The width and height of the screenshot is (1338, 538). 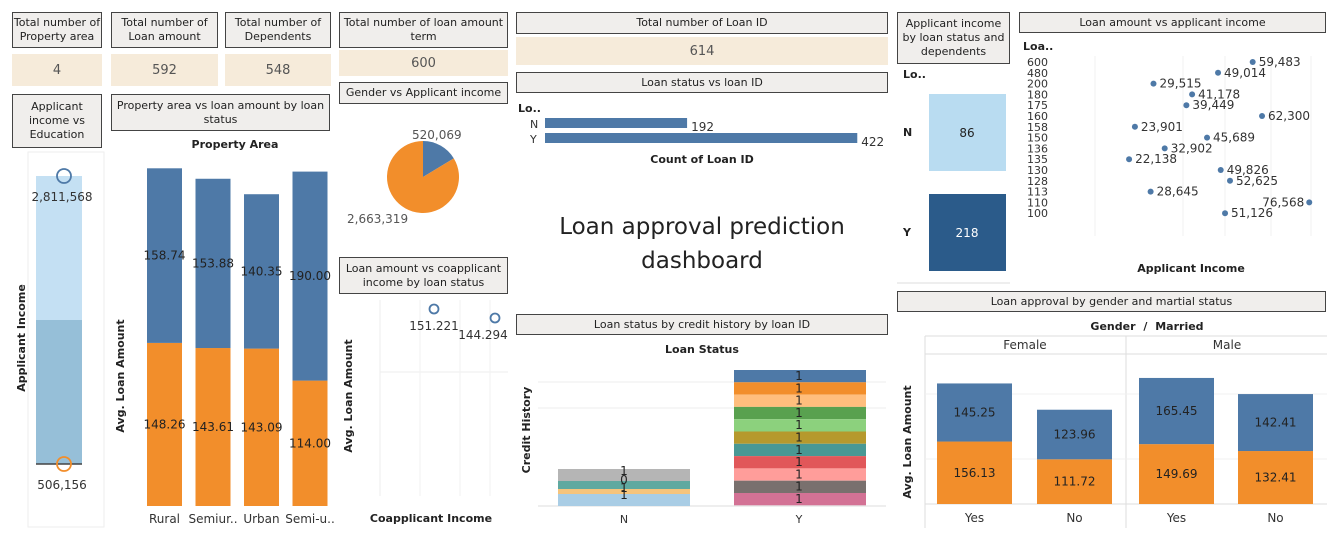 What do you see at coordinates (974, 518) in the screenshot?
I see `gm-cat-0: Yes` at bounding box center [974, 518].